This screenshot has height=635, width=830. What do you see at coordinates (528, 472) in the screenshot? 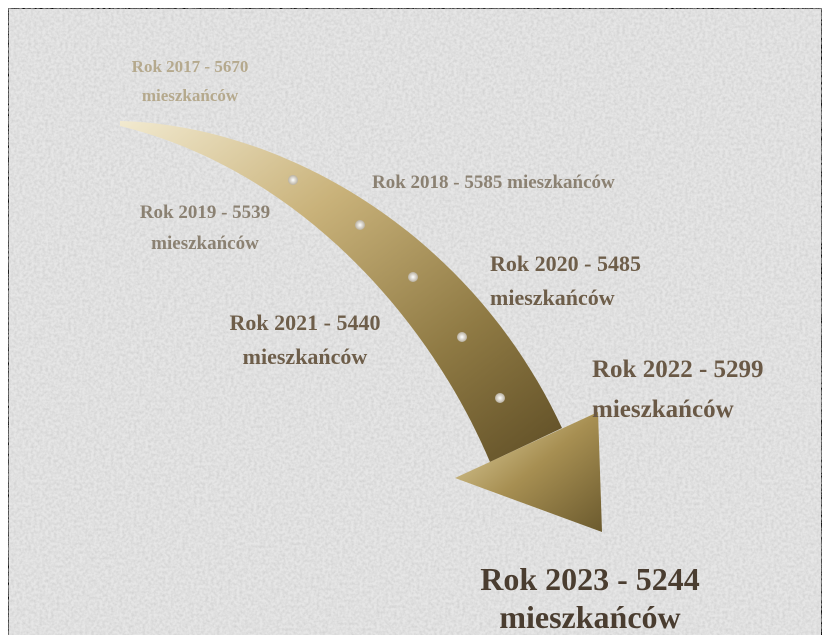
I see `arrow-head` at bounding box center [528, 472].